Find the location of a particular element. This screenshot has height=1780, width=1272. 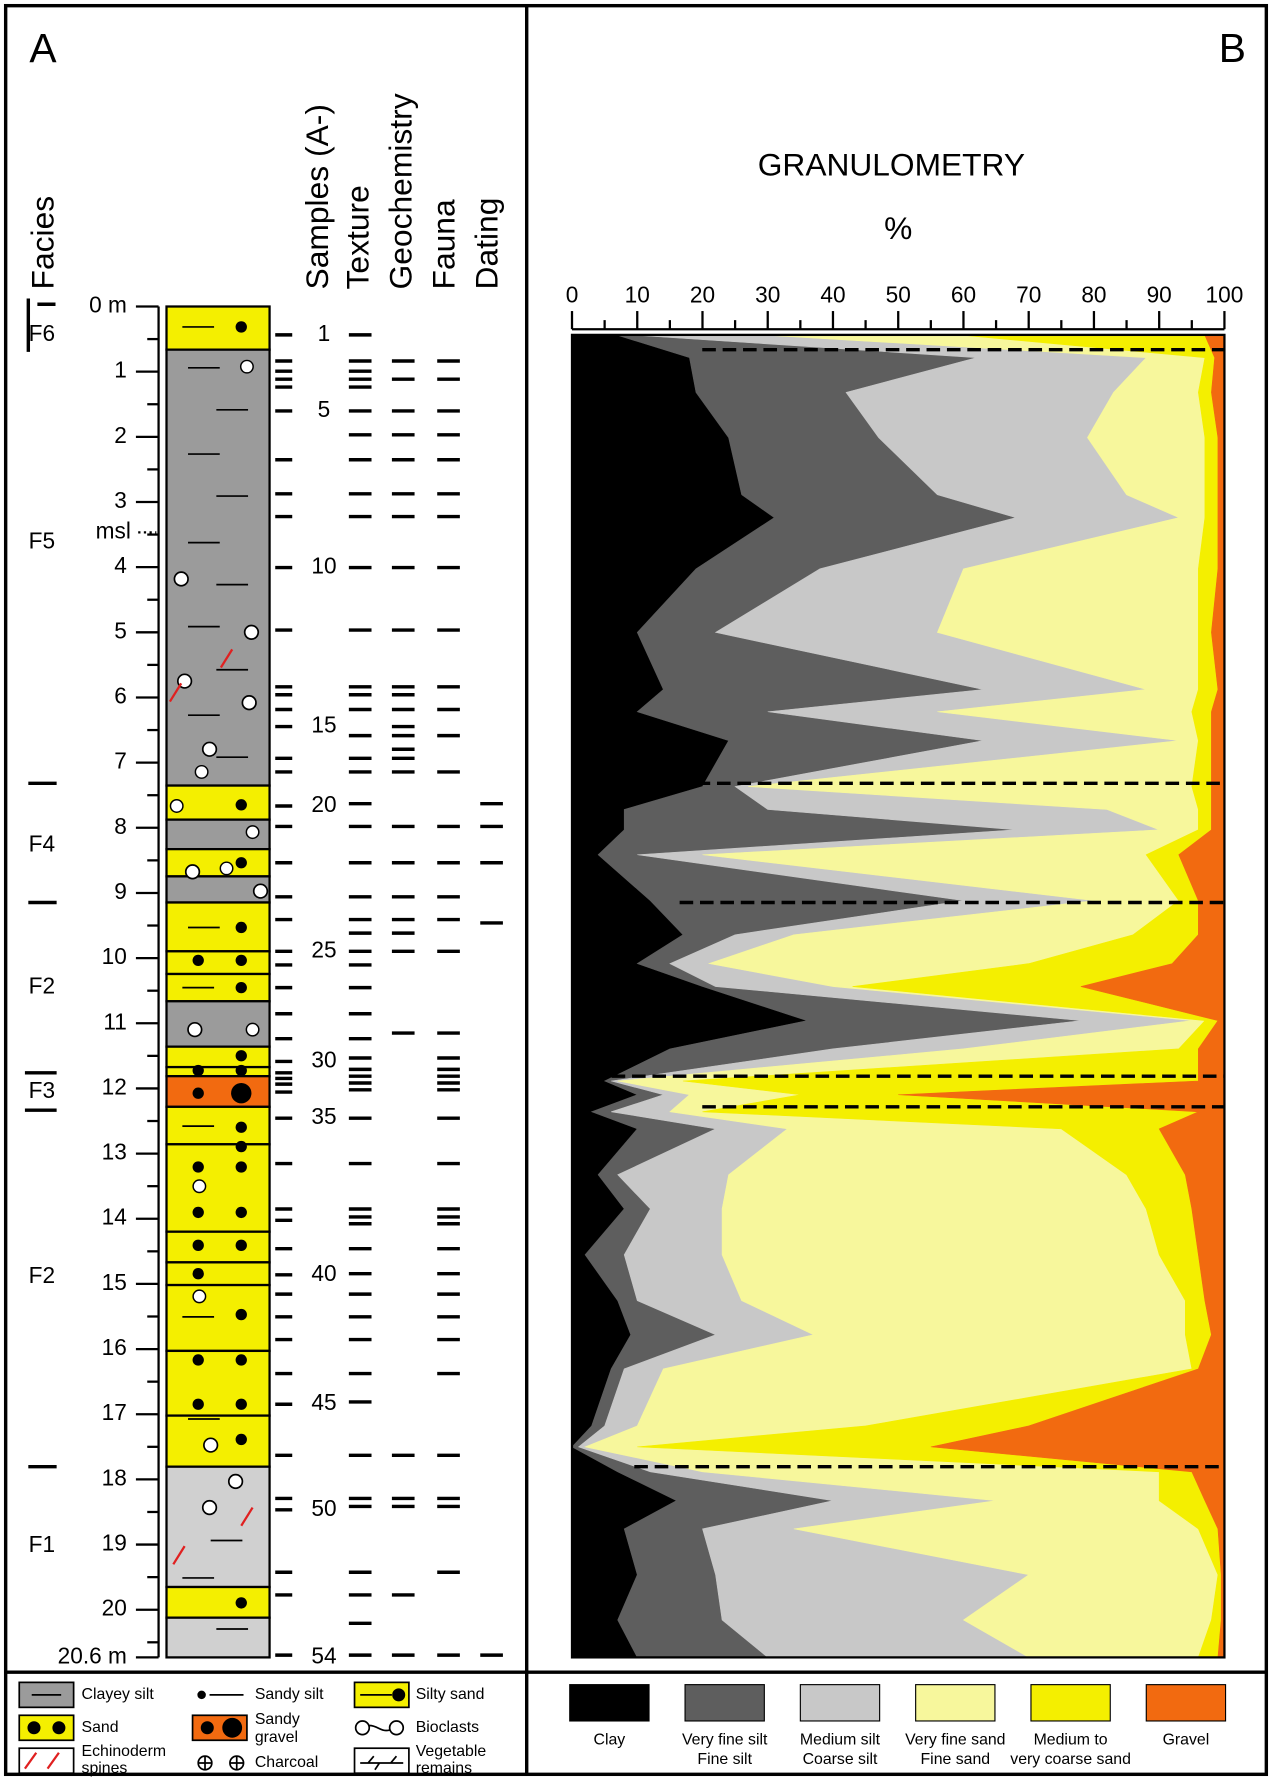

column-heading: Facies is located at coordinates (43, 243).